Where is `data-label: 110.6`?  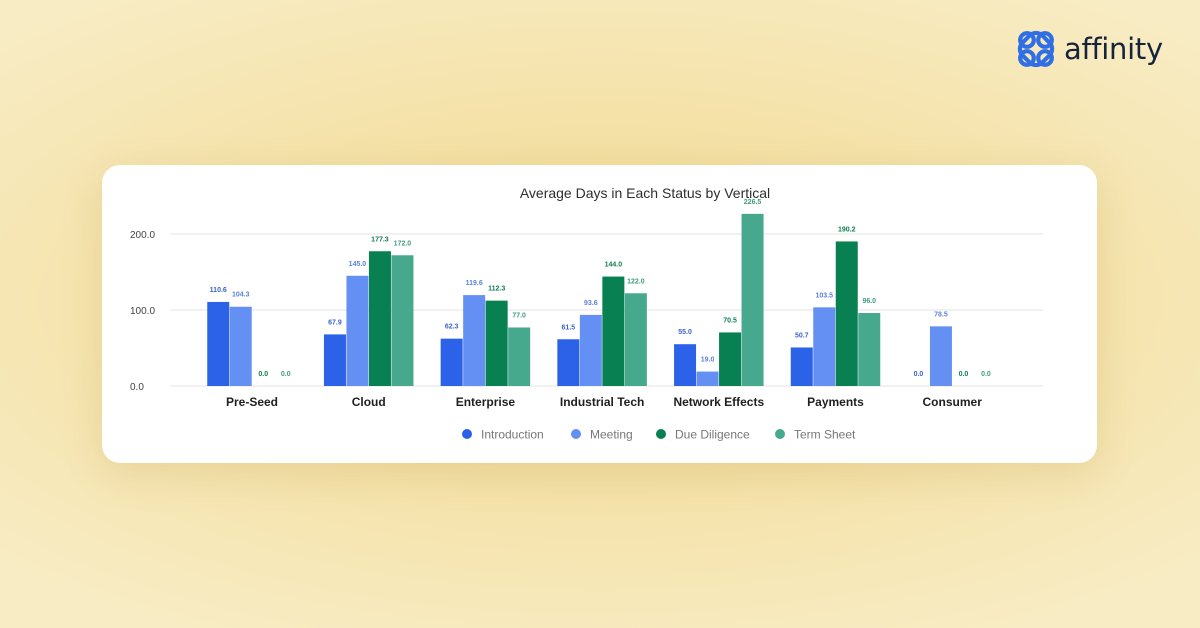
data-label: 110.6 is located at coordinates (218, 290).